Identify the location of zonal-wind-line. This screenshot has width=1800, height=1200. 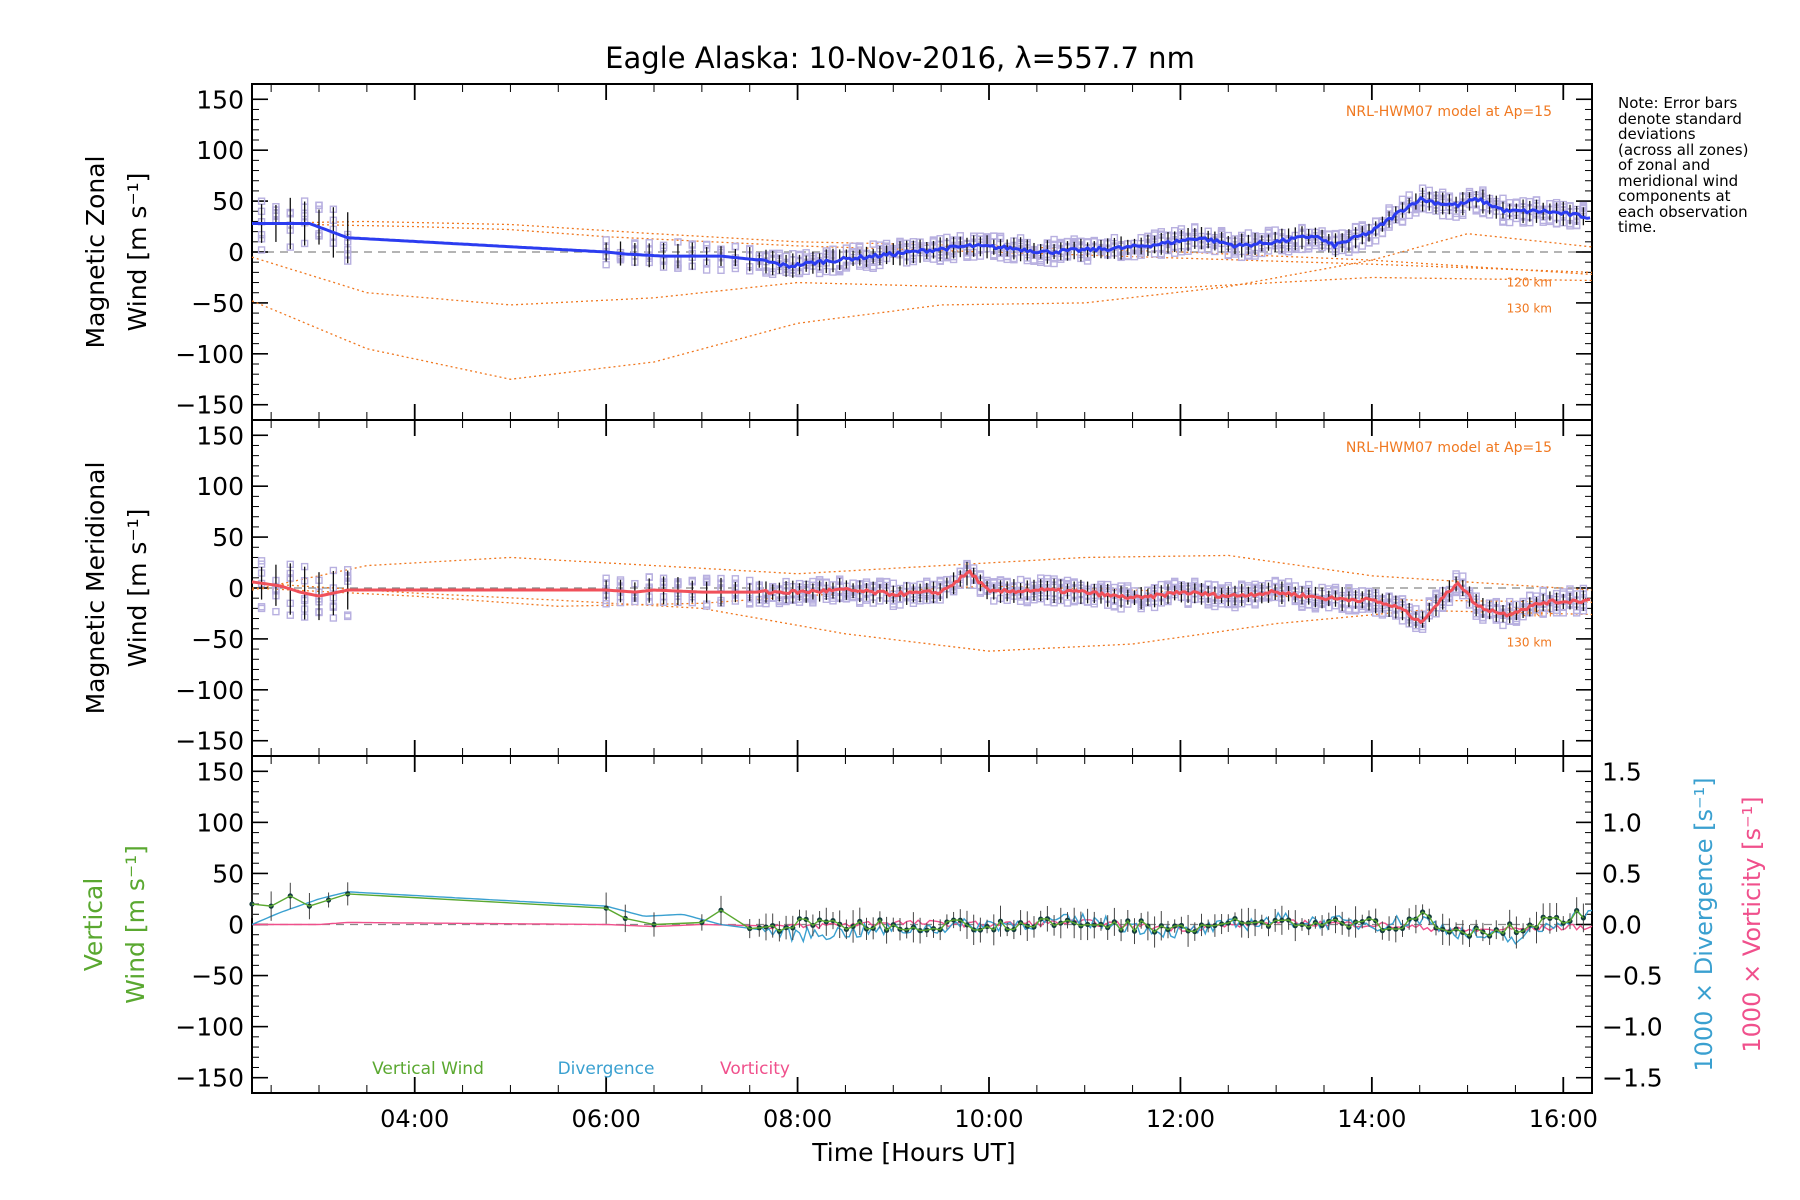
(921, 232).